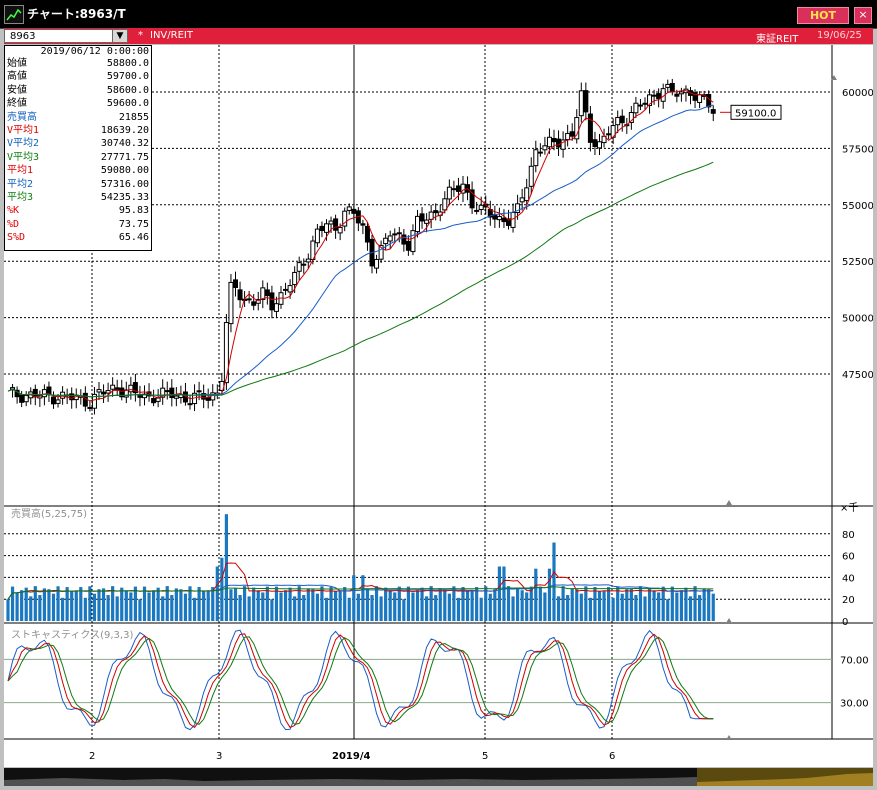 The width and height of the screenshot is (877, 790). What do you see at coordinates (785, 777) in the screenshot?
I see `navigator-scroll-thumb` at bounding box center [785, 777].